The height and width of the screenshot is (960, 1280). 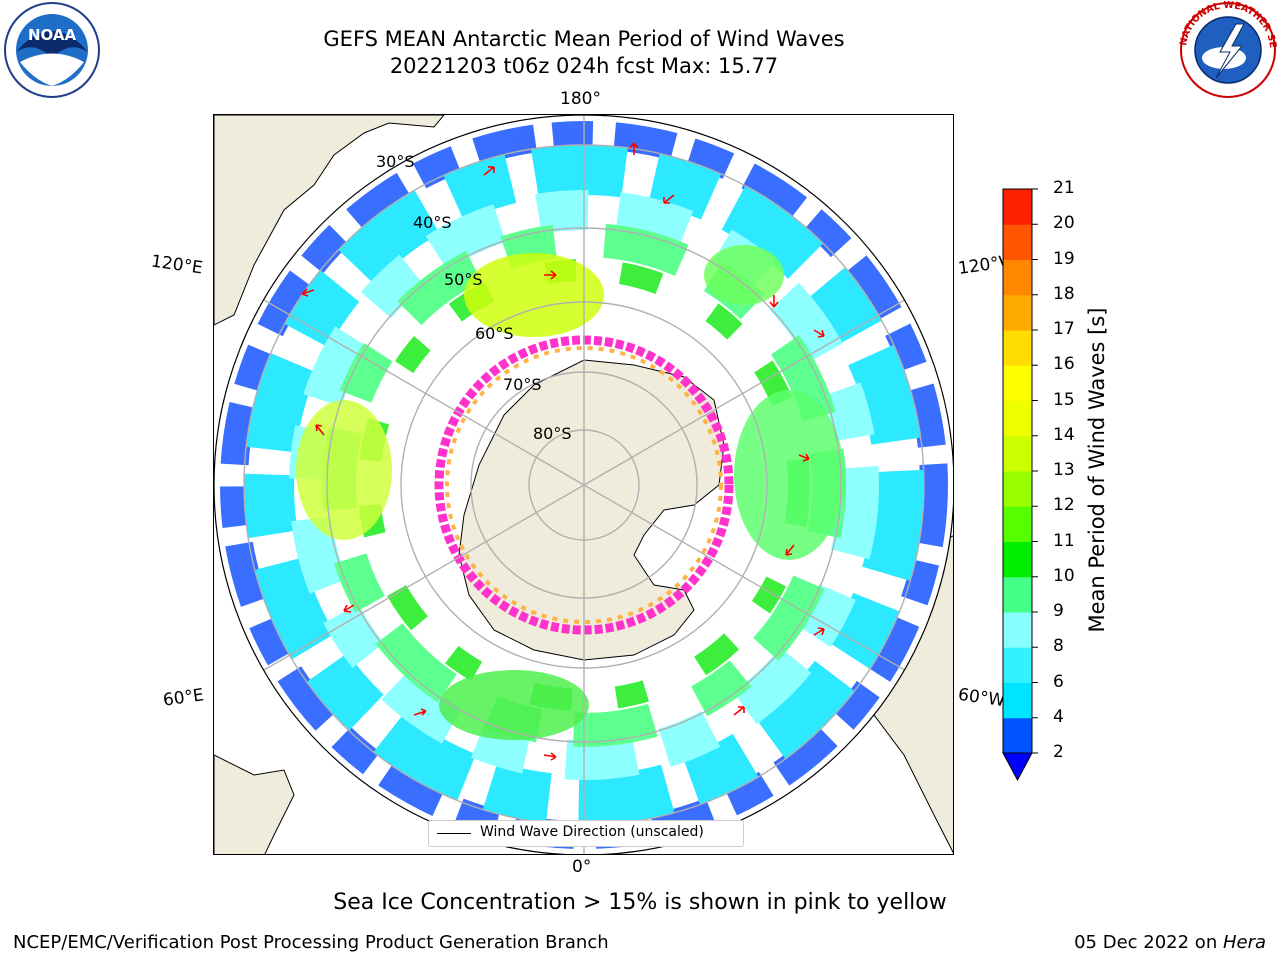 What do you see at coordinates (183, 698) in the screenshot?
I see `lon-label-60e: 60°E` at bounding box center [183, 698].